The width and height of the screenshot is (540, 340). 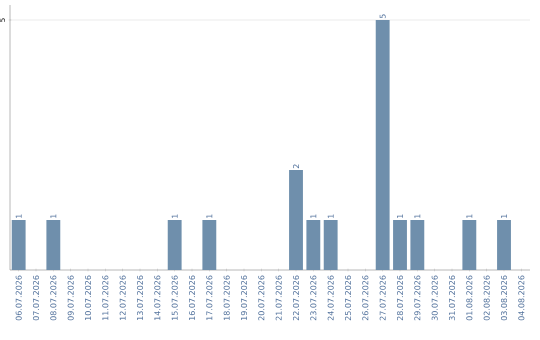 What do you see at coordinates (140, 298) in the screenshot?
I see `x-tick-label: 13.07.2026` at bounding box center [140, 298].